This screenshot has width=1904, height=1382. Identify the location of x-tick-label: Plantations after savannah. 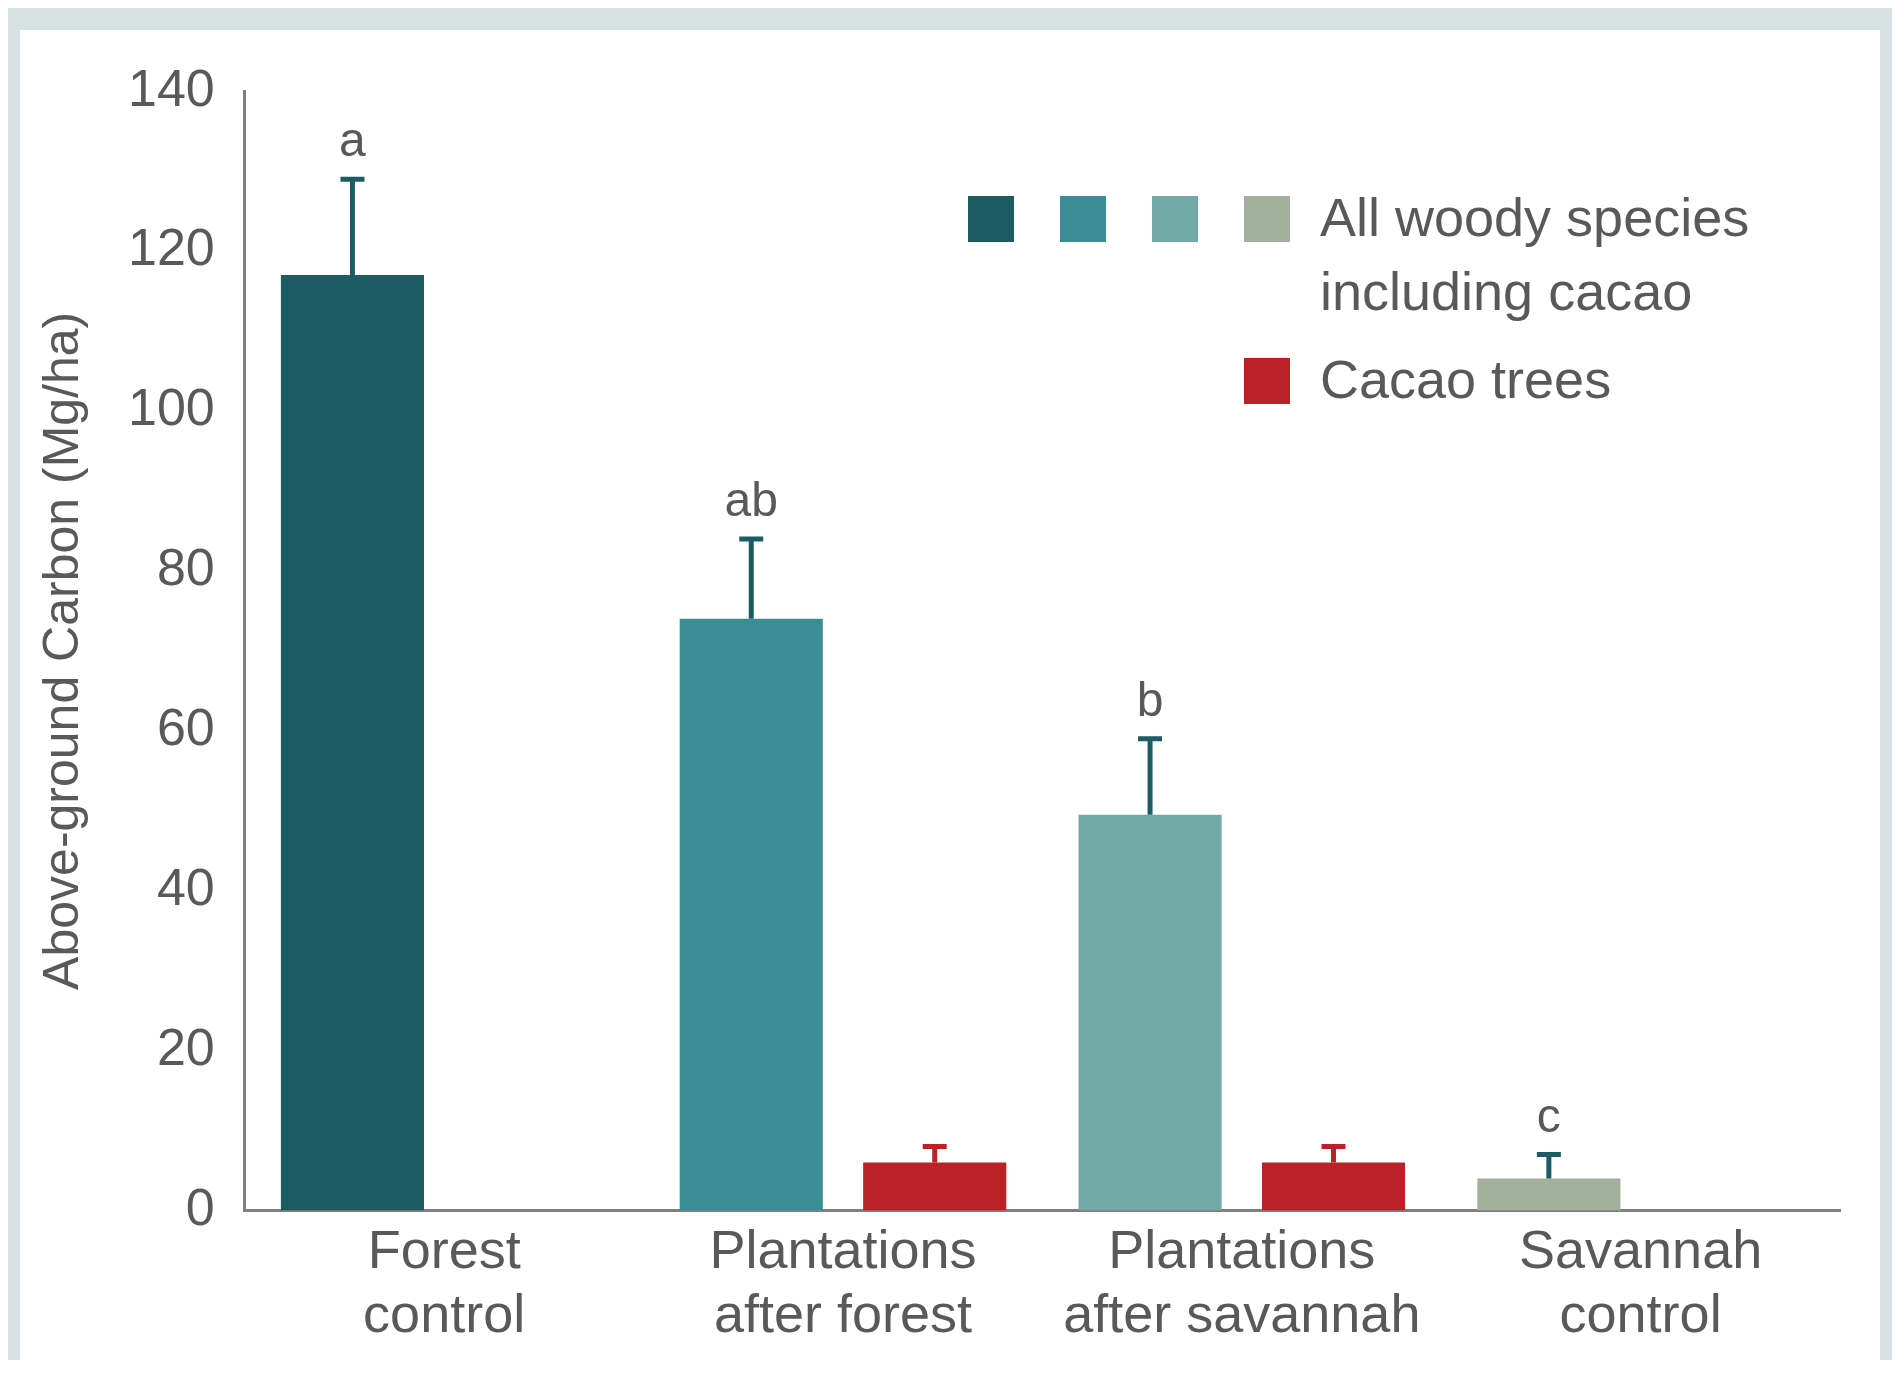
(1242, 1281).